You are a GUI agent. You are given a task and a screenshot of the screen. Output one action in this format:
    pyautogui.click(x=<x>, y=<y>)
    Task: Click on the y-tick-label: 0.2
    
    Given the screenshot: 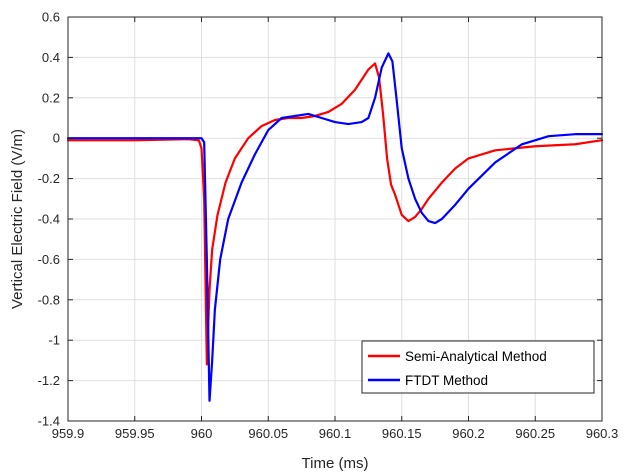 What is the action you would take?
    pyautogui.click(x=51, y=97)
    